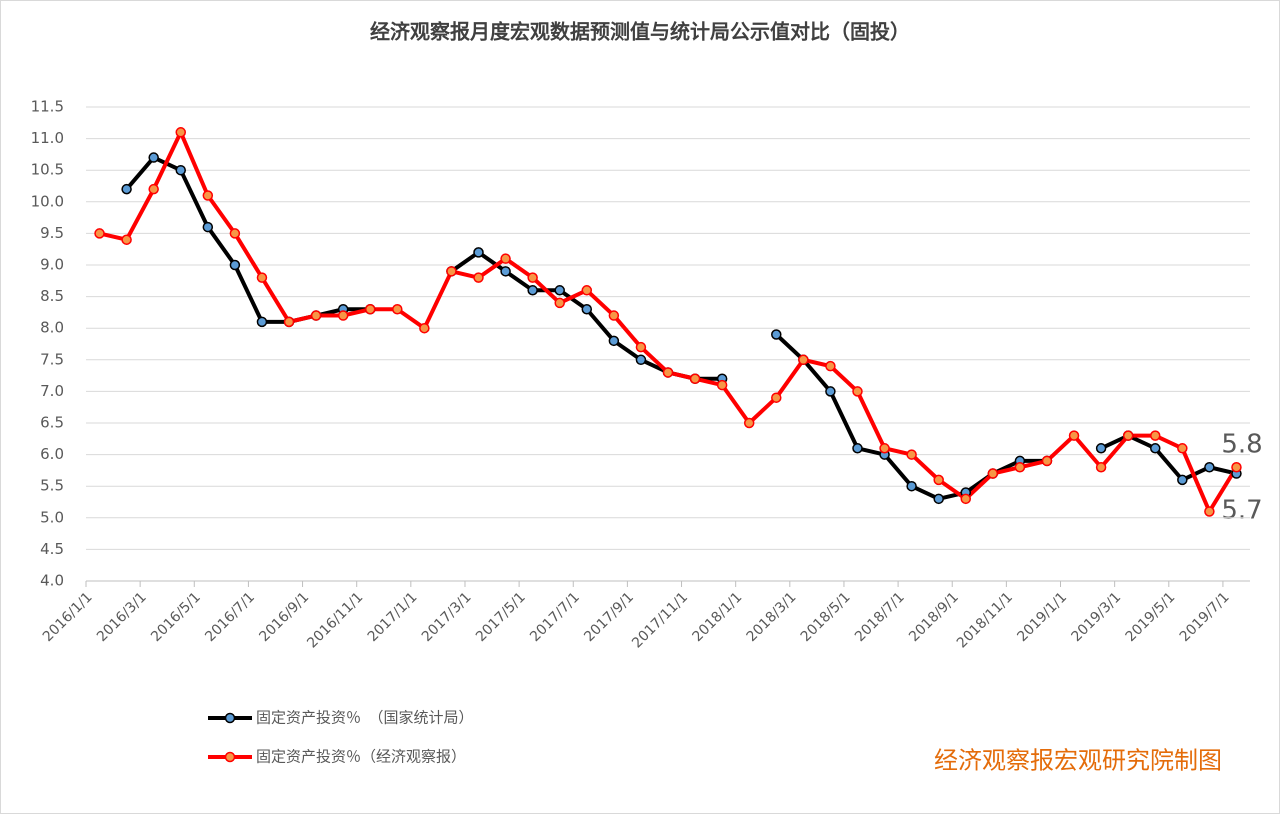  I want to click on y-tick-label: 8.0, so click(52, 328).